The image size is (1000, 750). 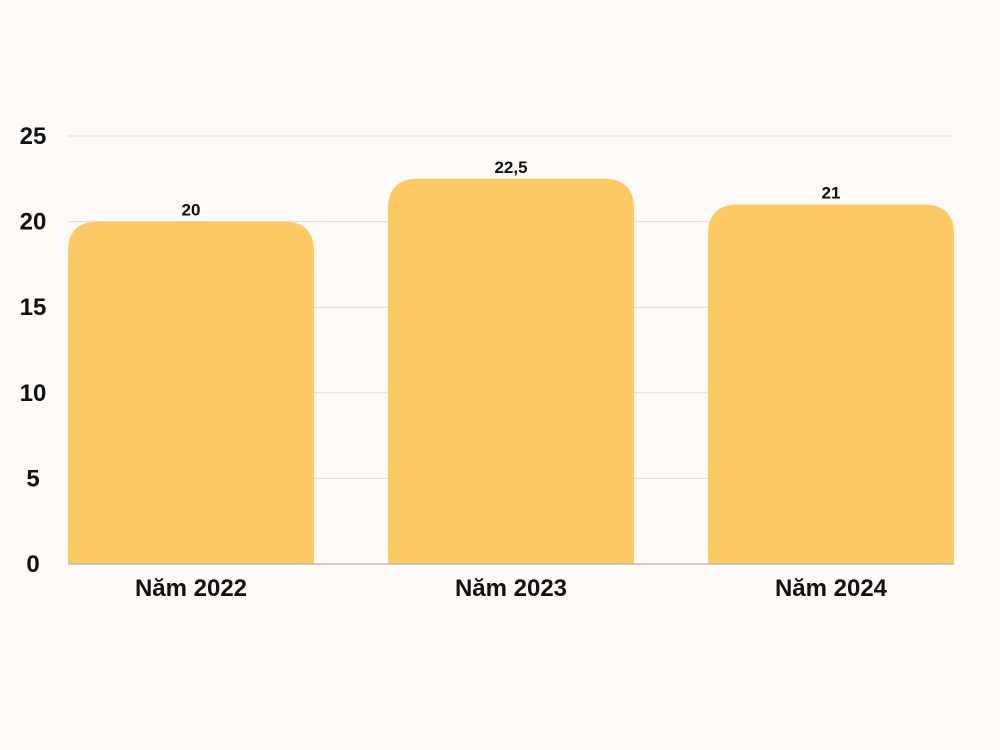 What do you see at coordinates (33, 393) in the screenshot?
I see `y-tick-label: 10` at bounding box center [33, 393].